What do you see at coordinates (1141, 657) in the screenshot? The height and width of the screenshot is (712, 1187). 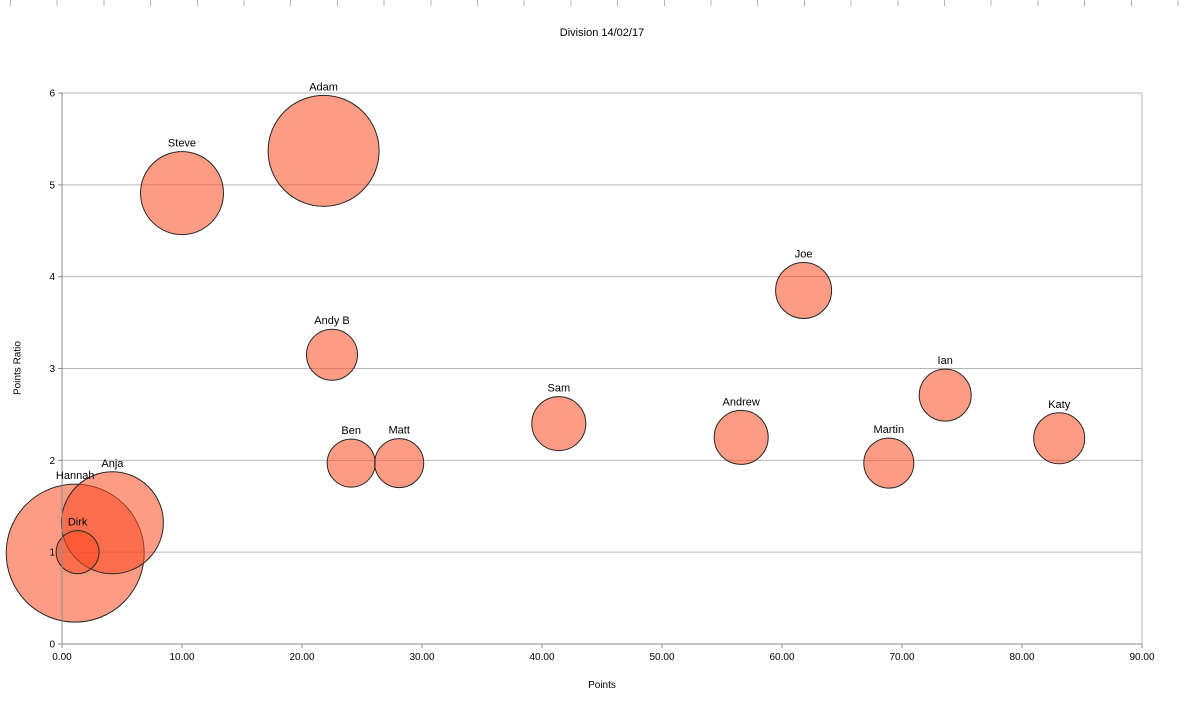 I see `x-tick-label-90: 90.00` at bounding box center [1141, 657].